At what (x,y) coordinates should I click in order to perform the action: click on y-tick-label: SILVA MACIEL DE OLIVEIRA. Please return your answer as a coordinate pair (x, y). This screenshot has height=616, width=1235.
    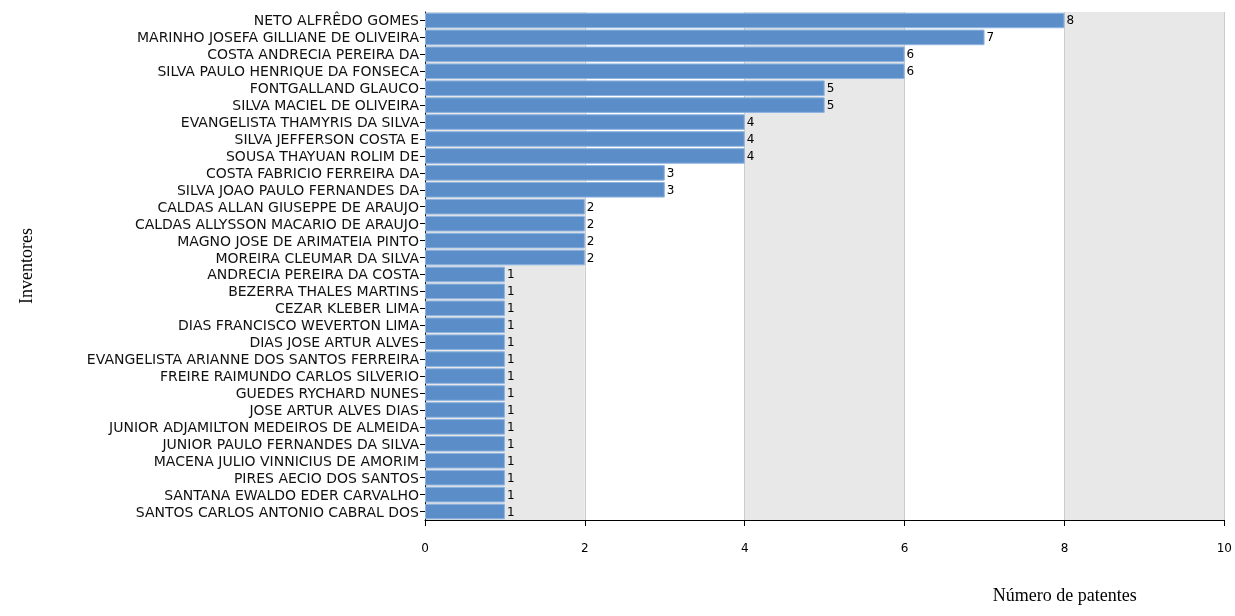
    Looking at the image, I should click on (326, 105).